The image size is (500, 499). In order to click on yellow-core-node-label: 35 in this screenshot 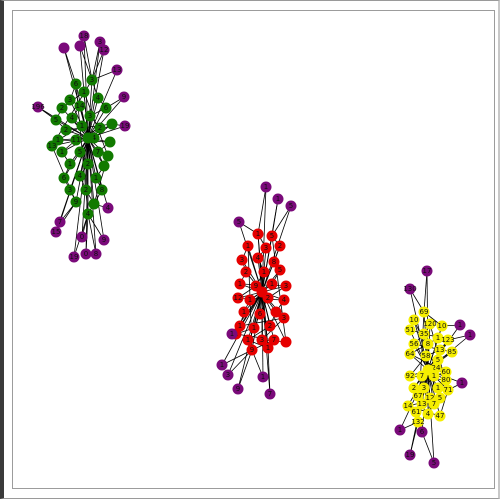, I will do `click(424, 334)`.